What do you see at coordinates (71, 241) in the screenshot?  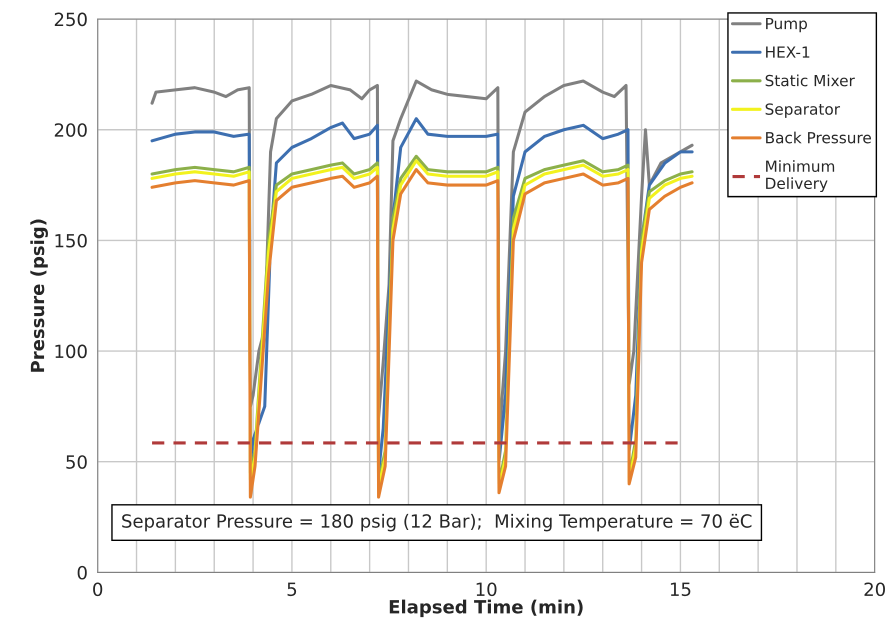 I see `y-tick-label: 150` at bounding box center [71, 241].